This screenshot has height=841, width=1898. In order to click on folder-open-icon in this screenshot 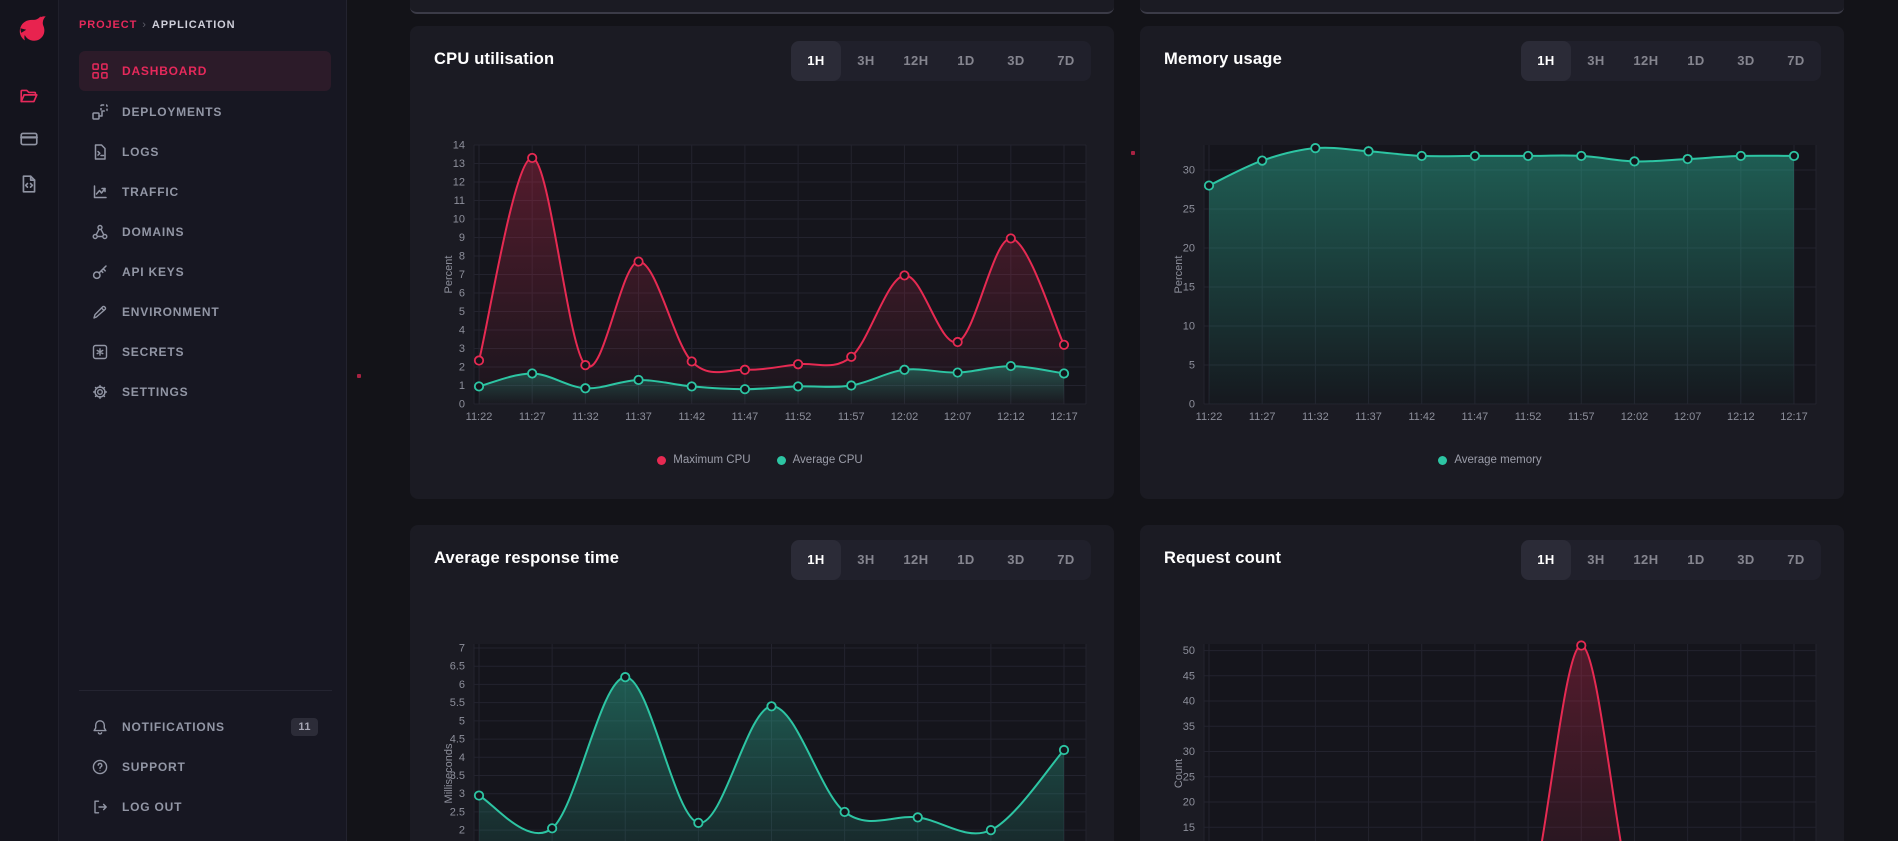, I will do `click(29, 96)`.